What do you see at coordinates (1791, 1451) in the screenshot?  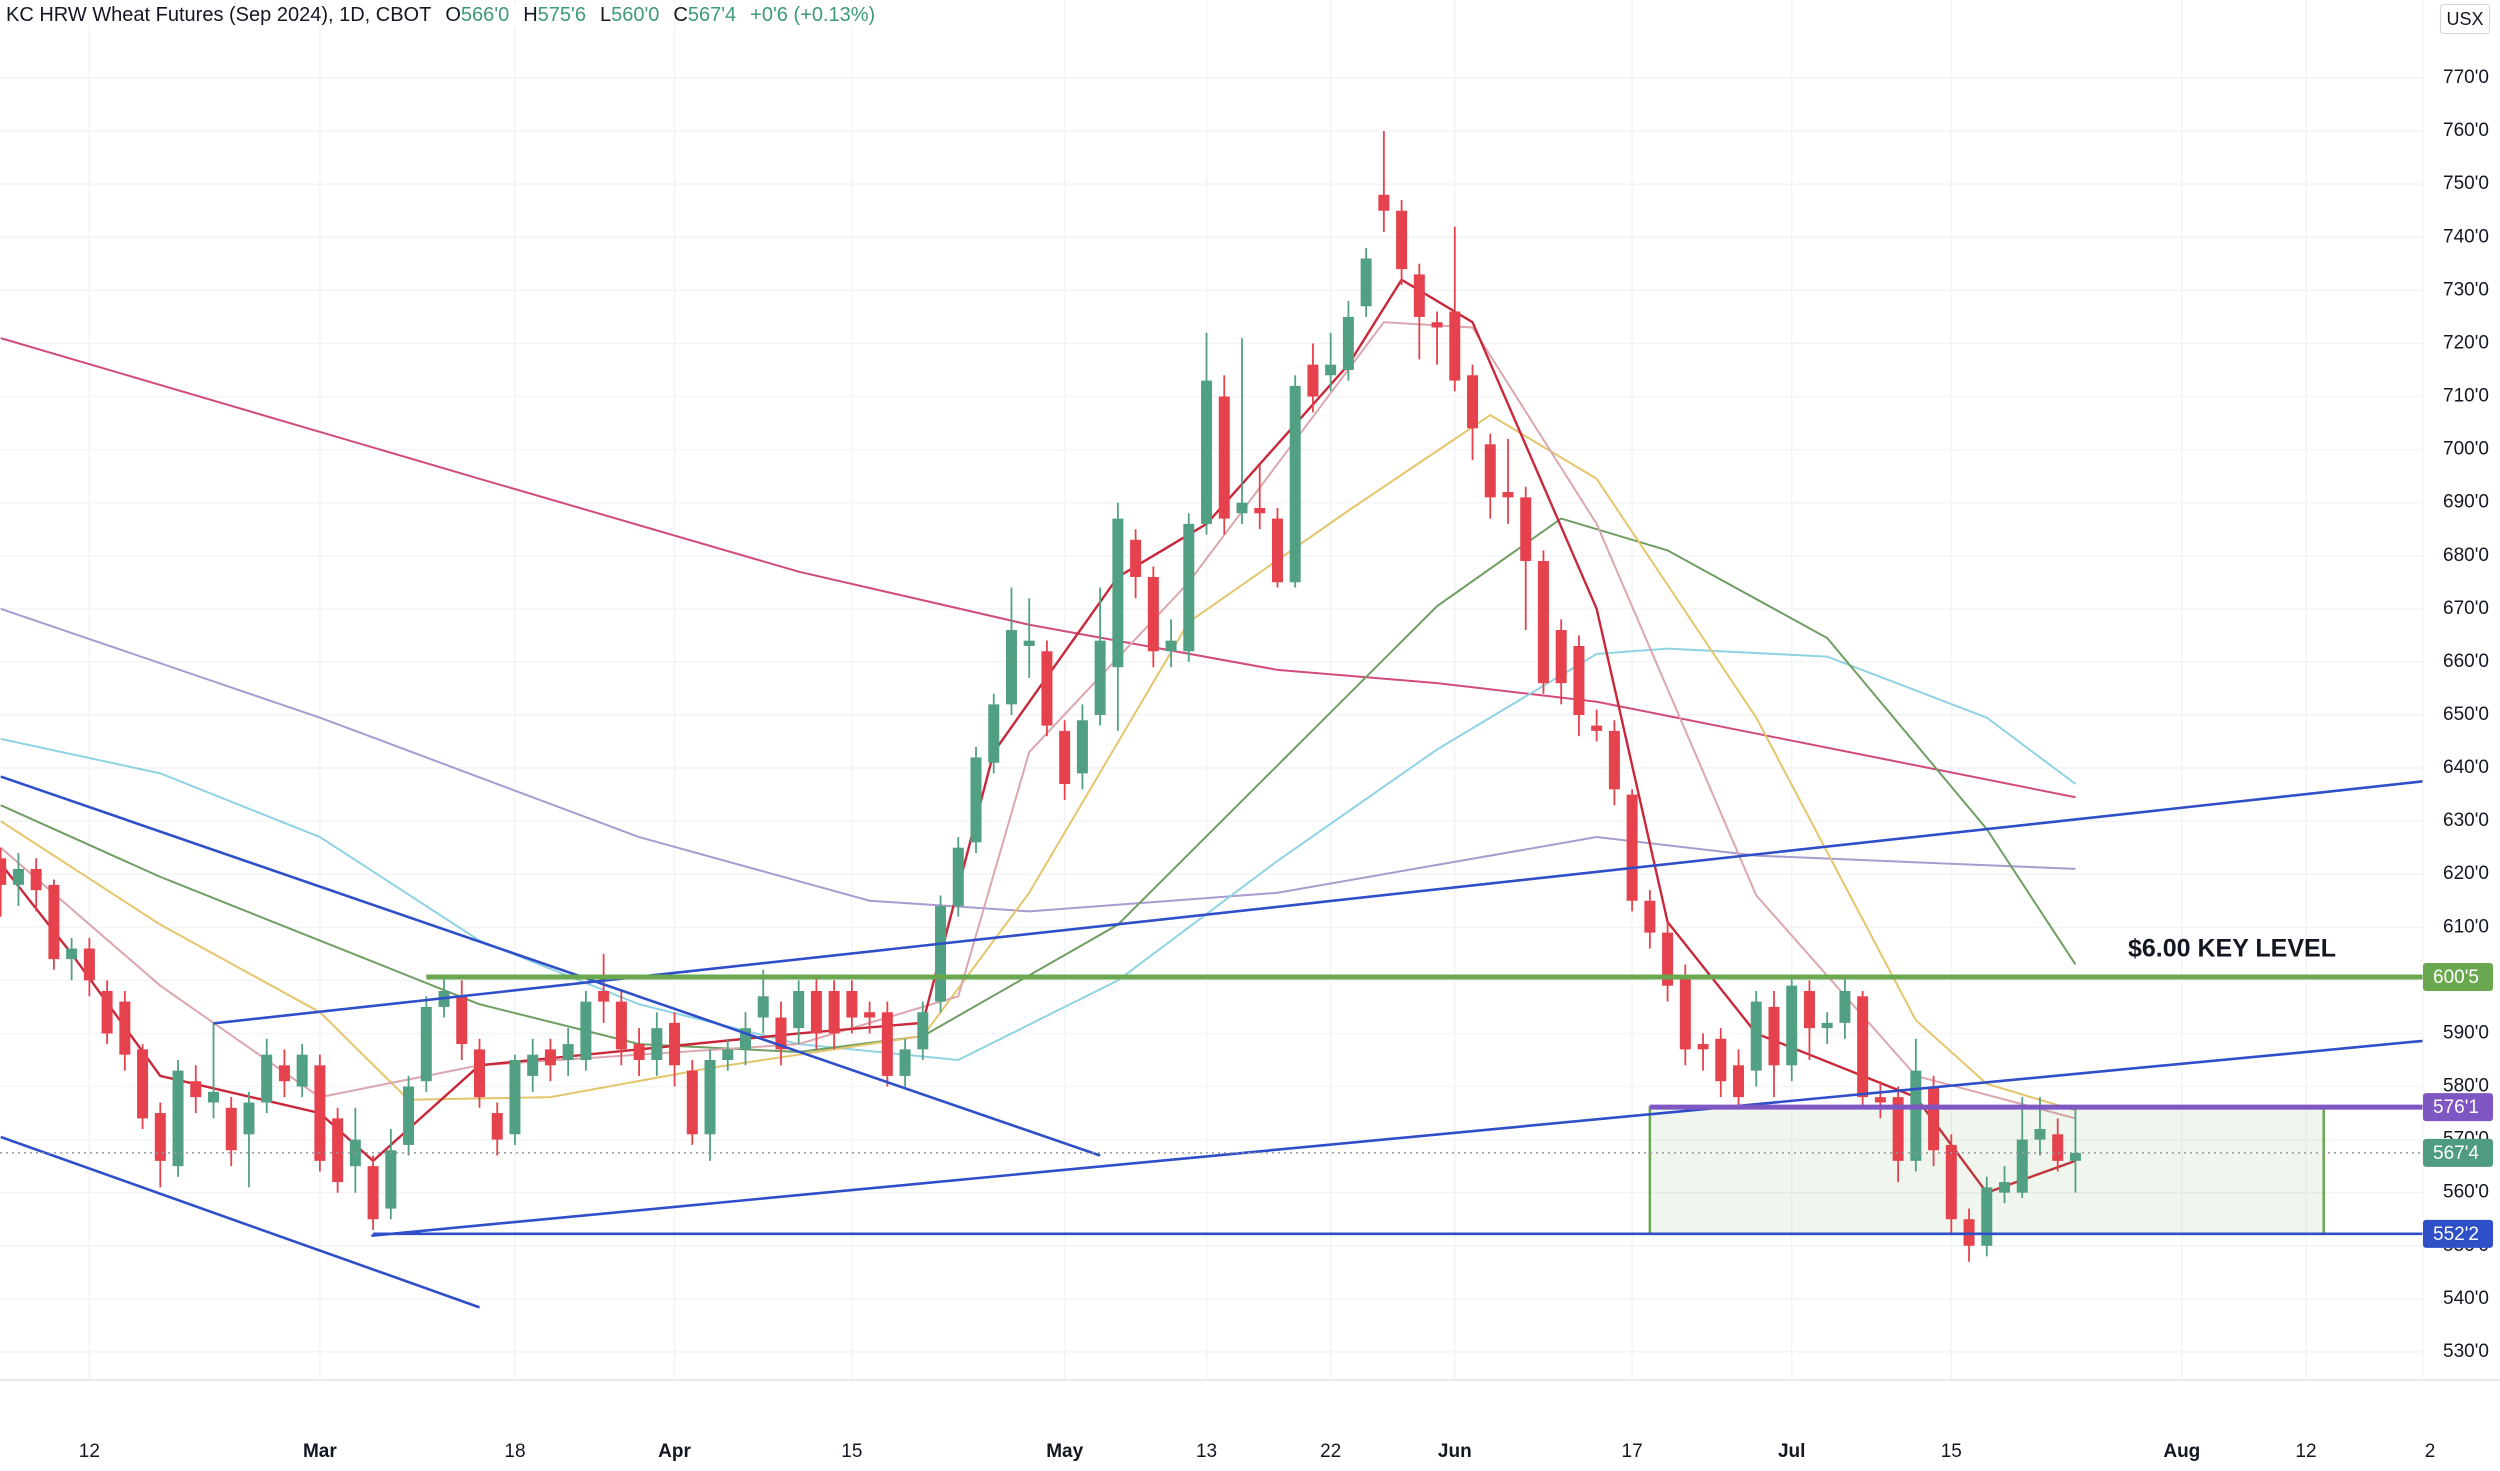 I see `x-tick-label: Jul` at bounding box center [1791, 1451].